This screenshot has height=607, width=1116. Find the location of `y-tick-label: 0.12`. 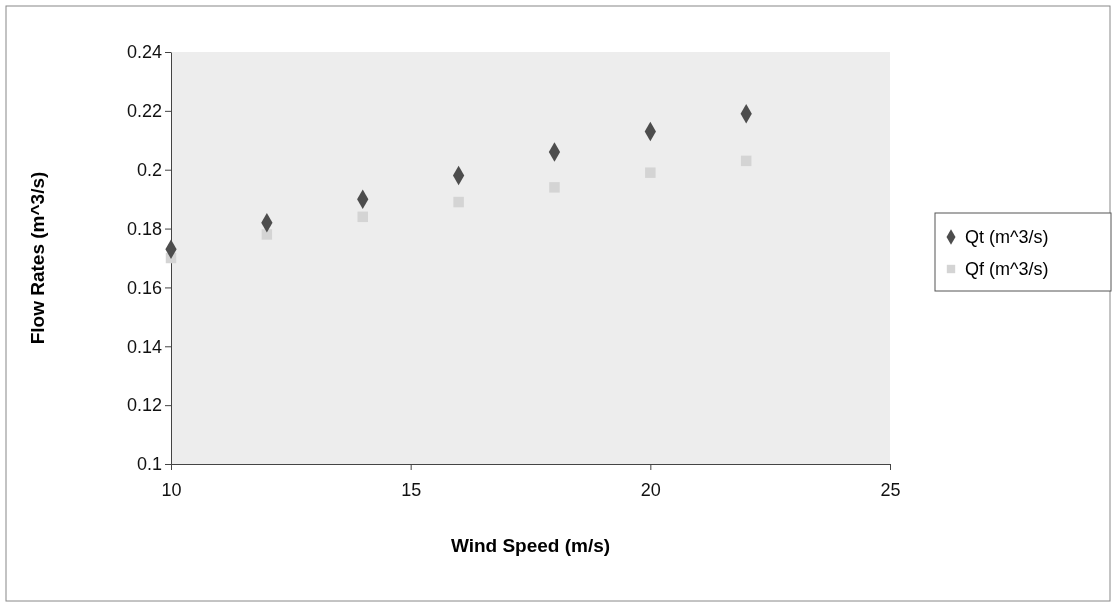

y-tick-label: 0.12 is located at coordinates (144, 405).